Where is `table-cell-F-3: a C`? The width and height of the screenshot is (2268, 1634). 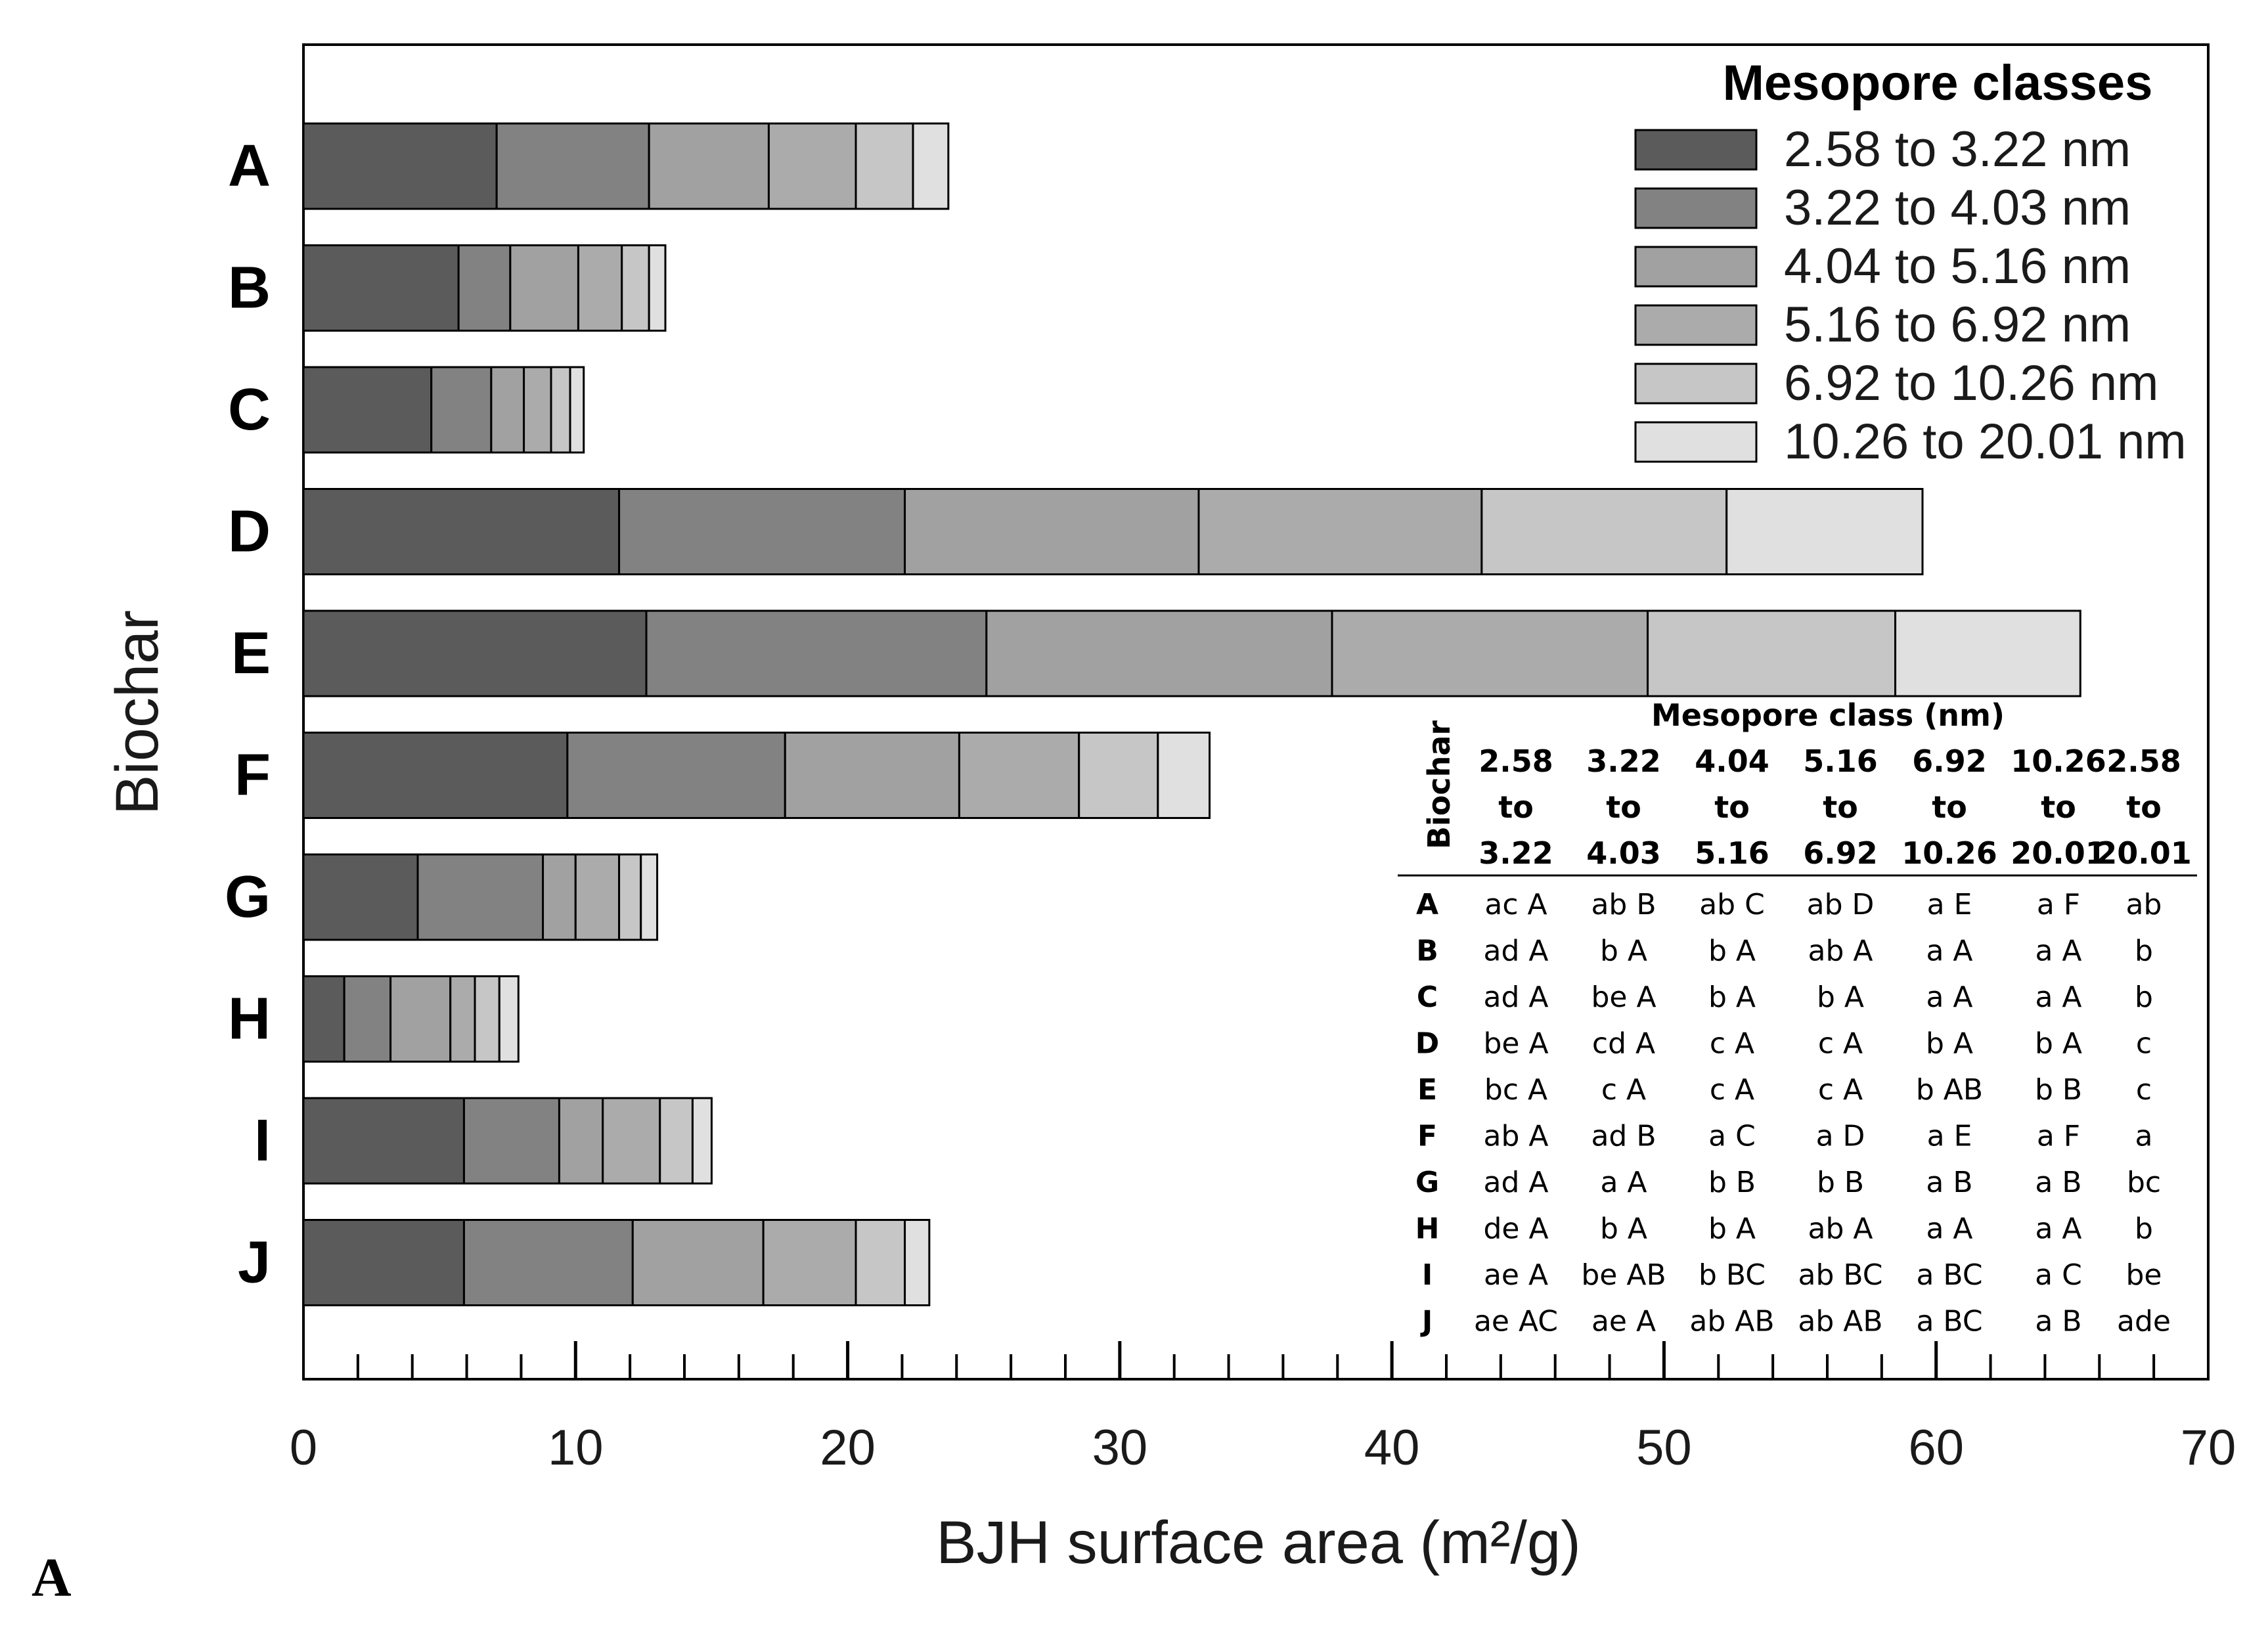 table-cell-F-3: a C is located at coordinates (1732, 1136).